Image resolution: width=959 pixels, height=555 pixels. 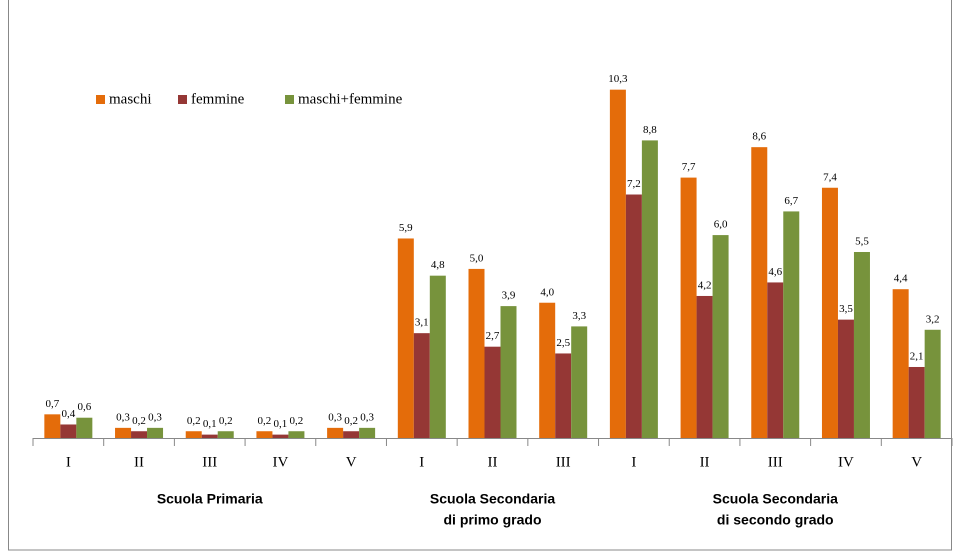 What do you see at coordinates (579, 316) in the screenshot?
I see `value-label: 3,3` at bounding box center [579, 316].